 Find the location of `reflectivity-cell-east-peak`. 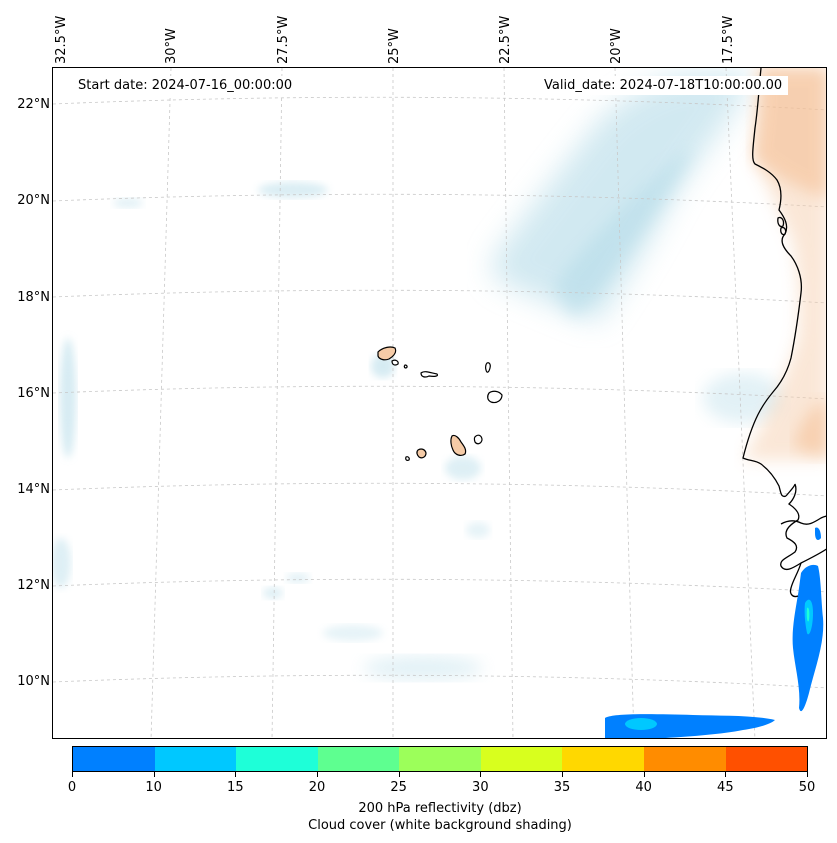

reflectivity-cell-east-peak is located at coordinates (808, 614).